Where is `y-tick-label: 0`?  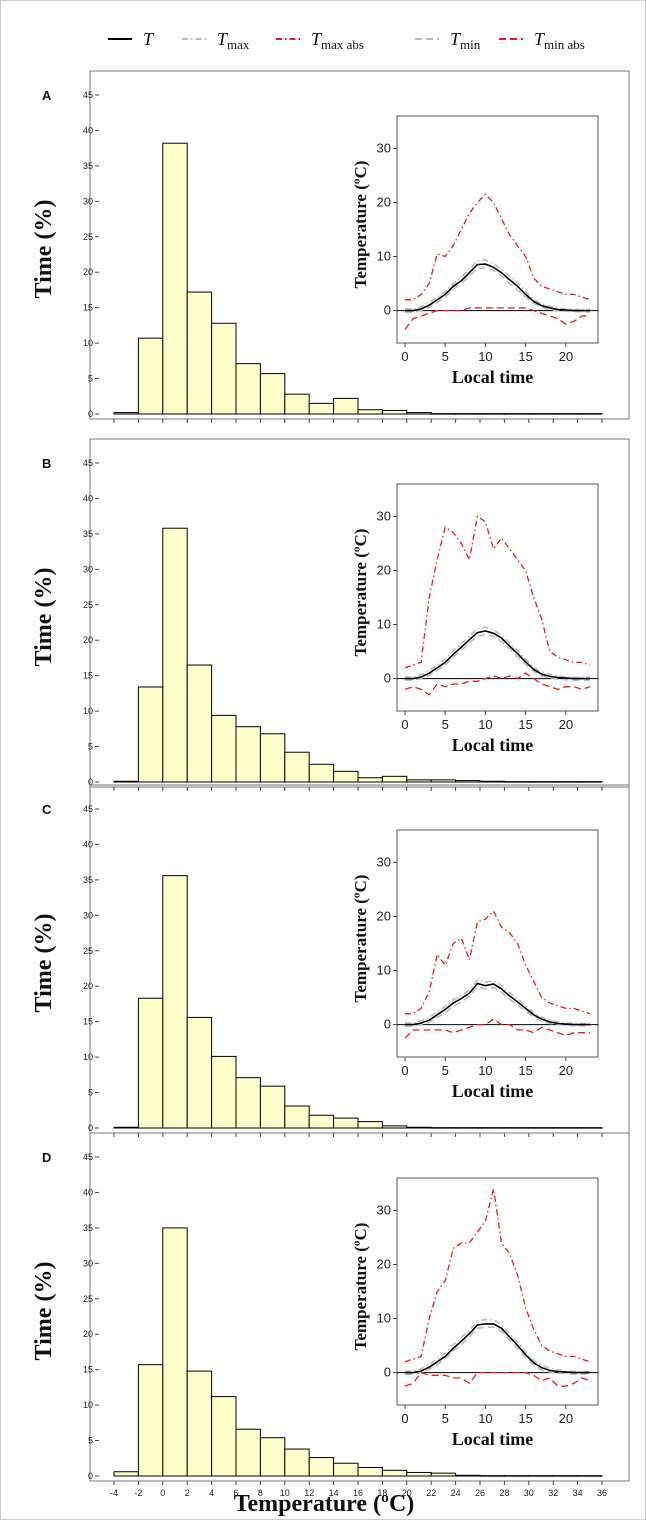
y-tick-label: 0 is located at coordinates (90, 414).